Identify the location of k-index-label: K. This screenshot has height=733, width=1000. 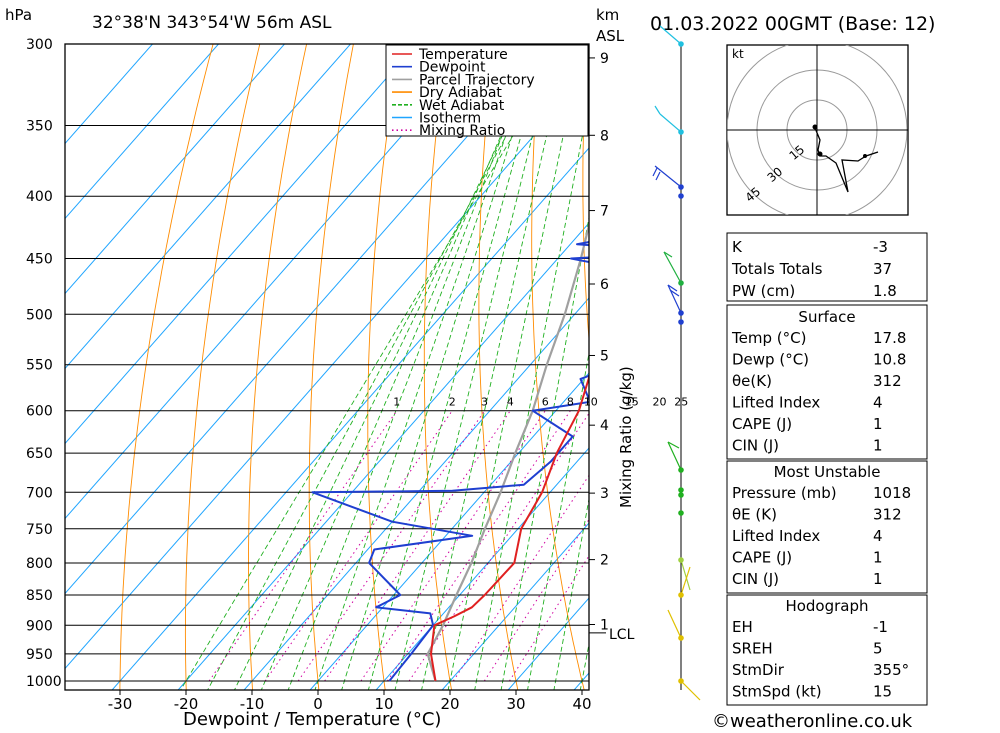
(737, 247).